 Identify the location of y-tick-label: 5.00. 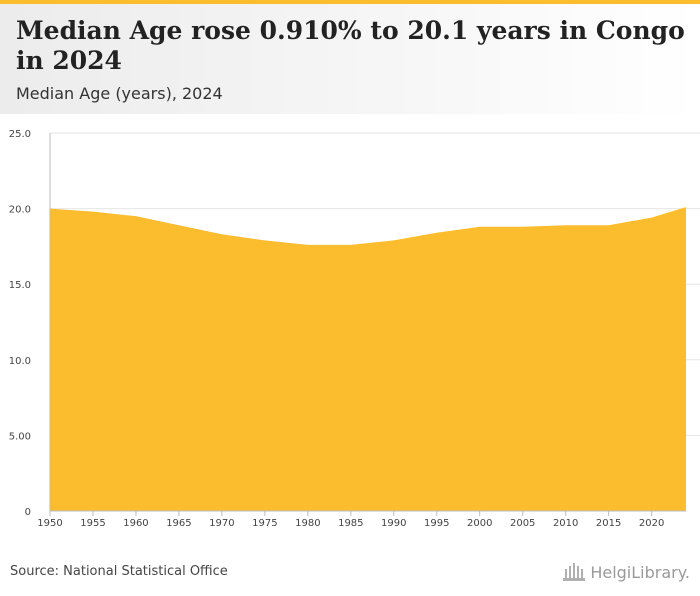
(20, 436).